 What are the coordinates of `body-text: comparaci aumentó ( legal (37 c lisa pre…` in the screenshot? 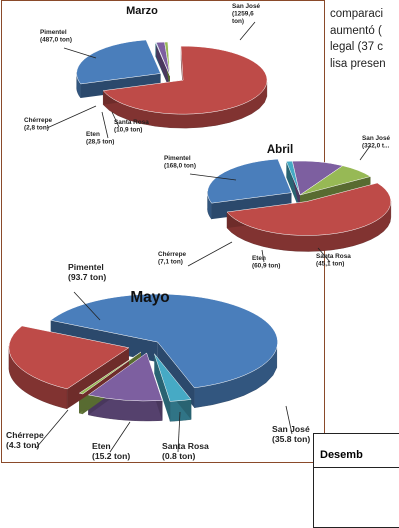 It's located at (364, 66).